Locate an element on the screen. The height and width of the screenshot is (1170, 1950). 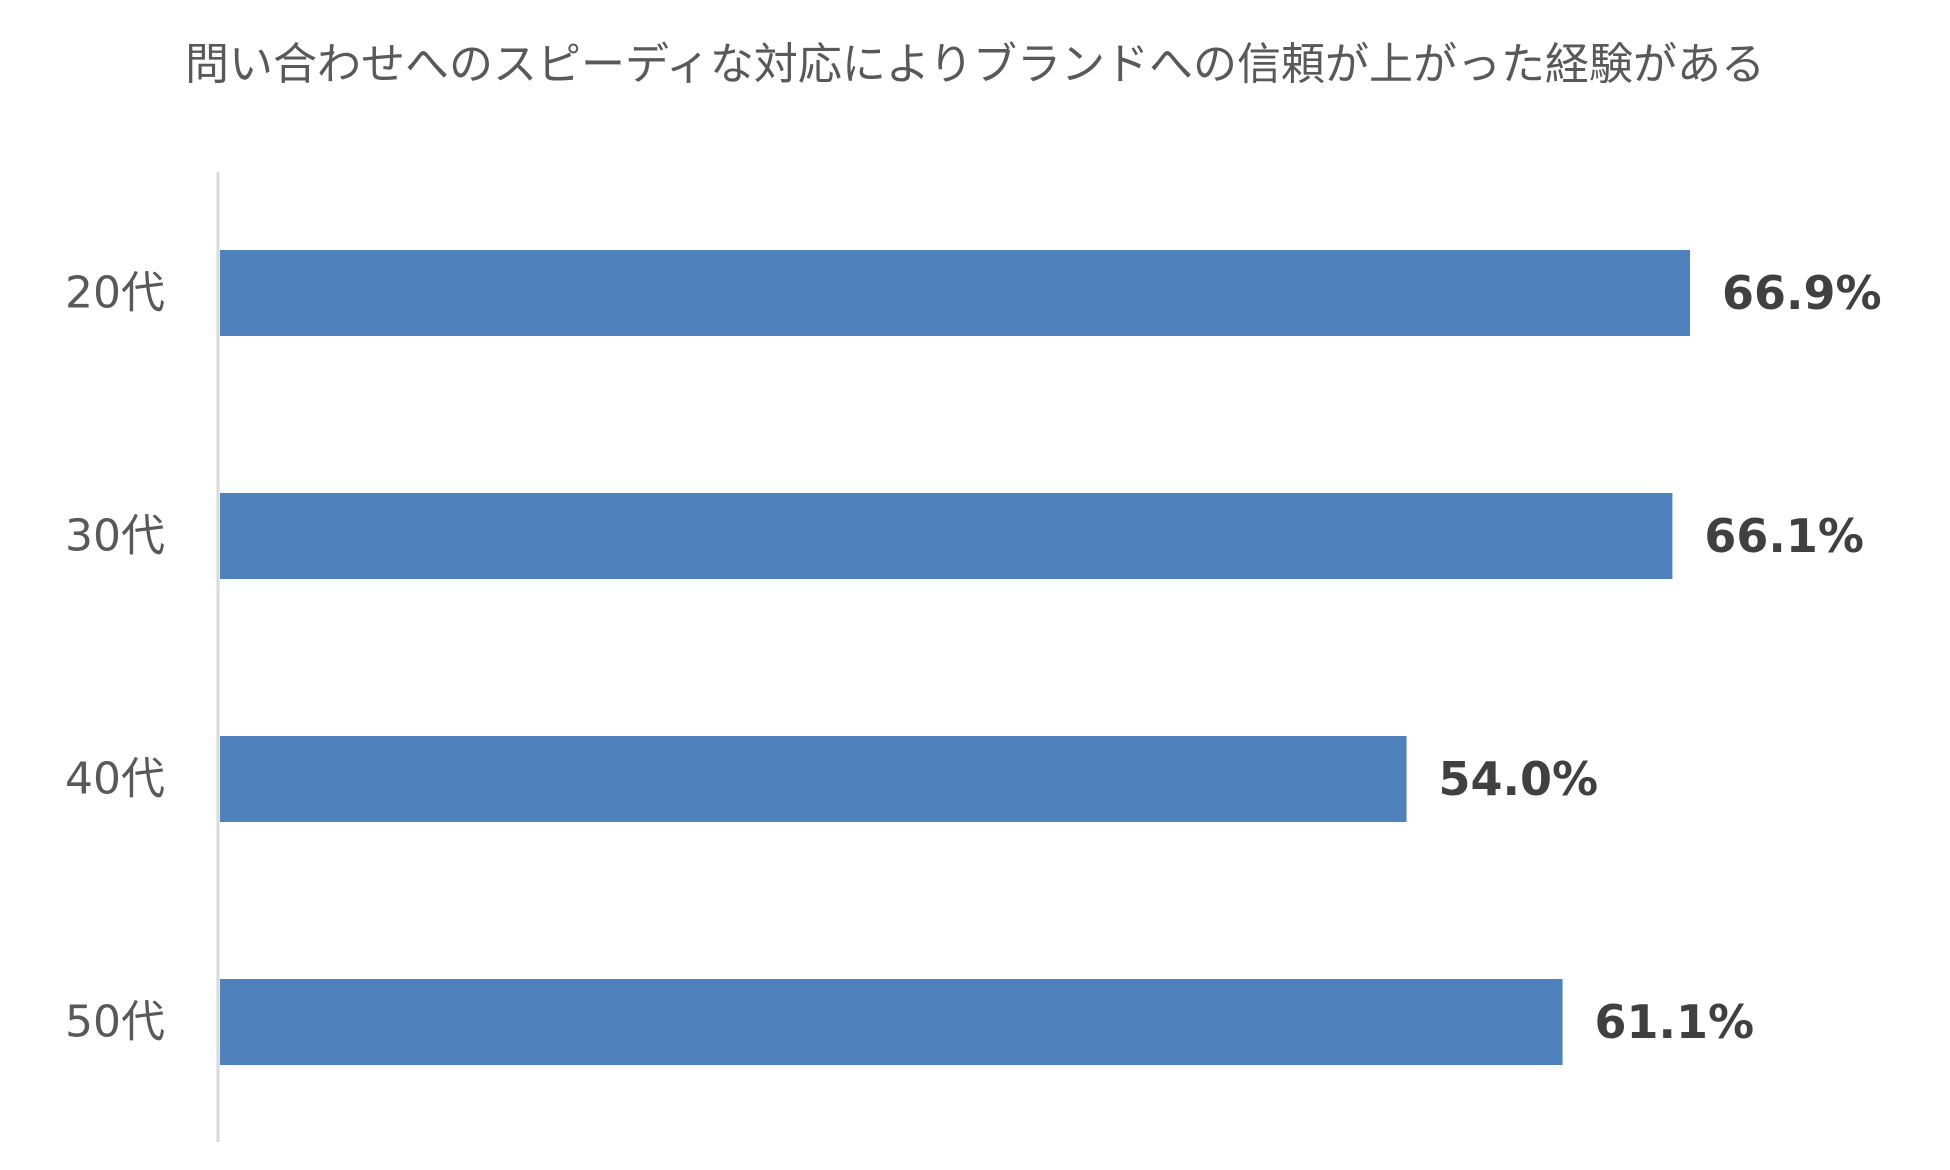
category-label-4: 50代 is located at coordinates (115, 1022).